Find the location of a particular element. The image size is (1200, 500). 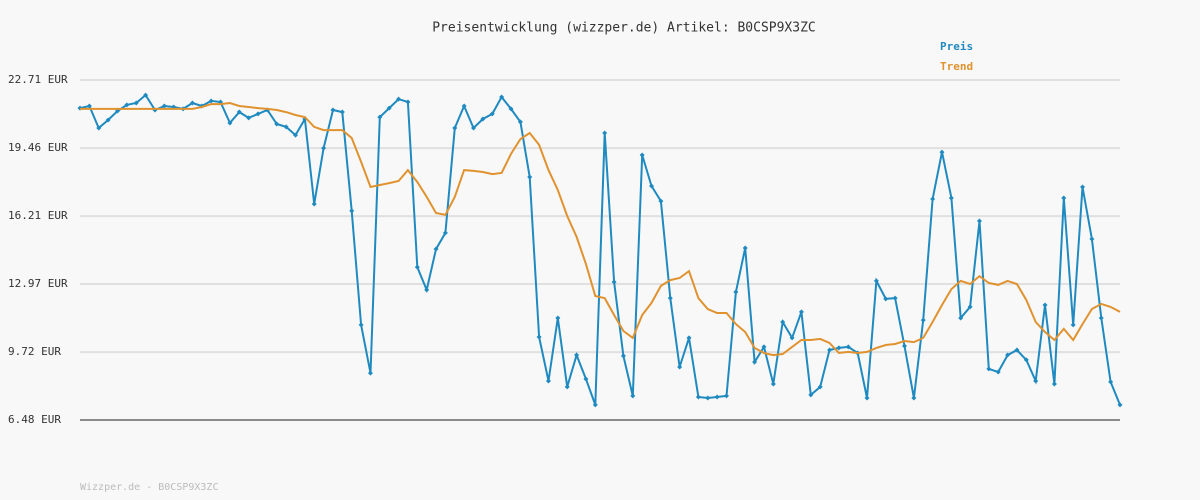

y-tick-label: 16.21 EUR is located at coordinates (38, 215).